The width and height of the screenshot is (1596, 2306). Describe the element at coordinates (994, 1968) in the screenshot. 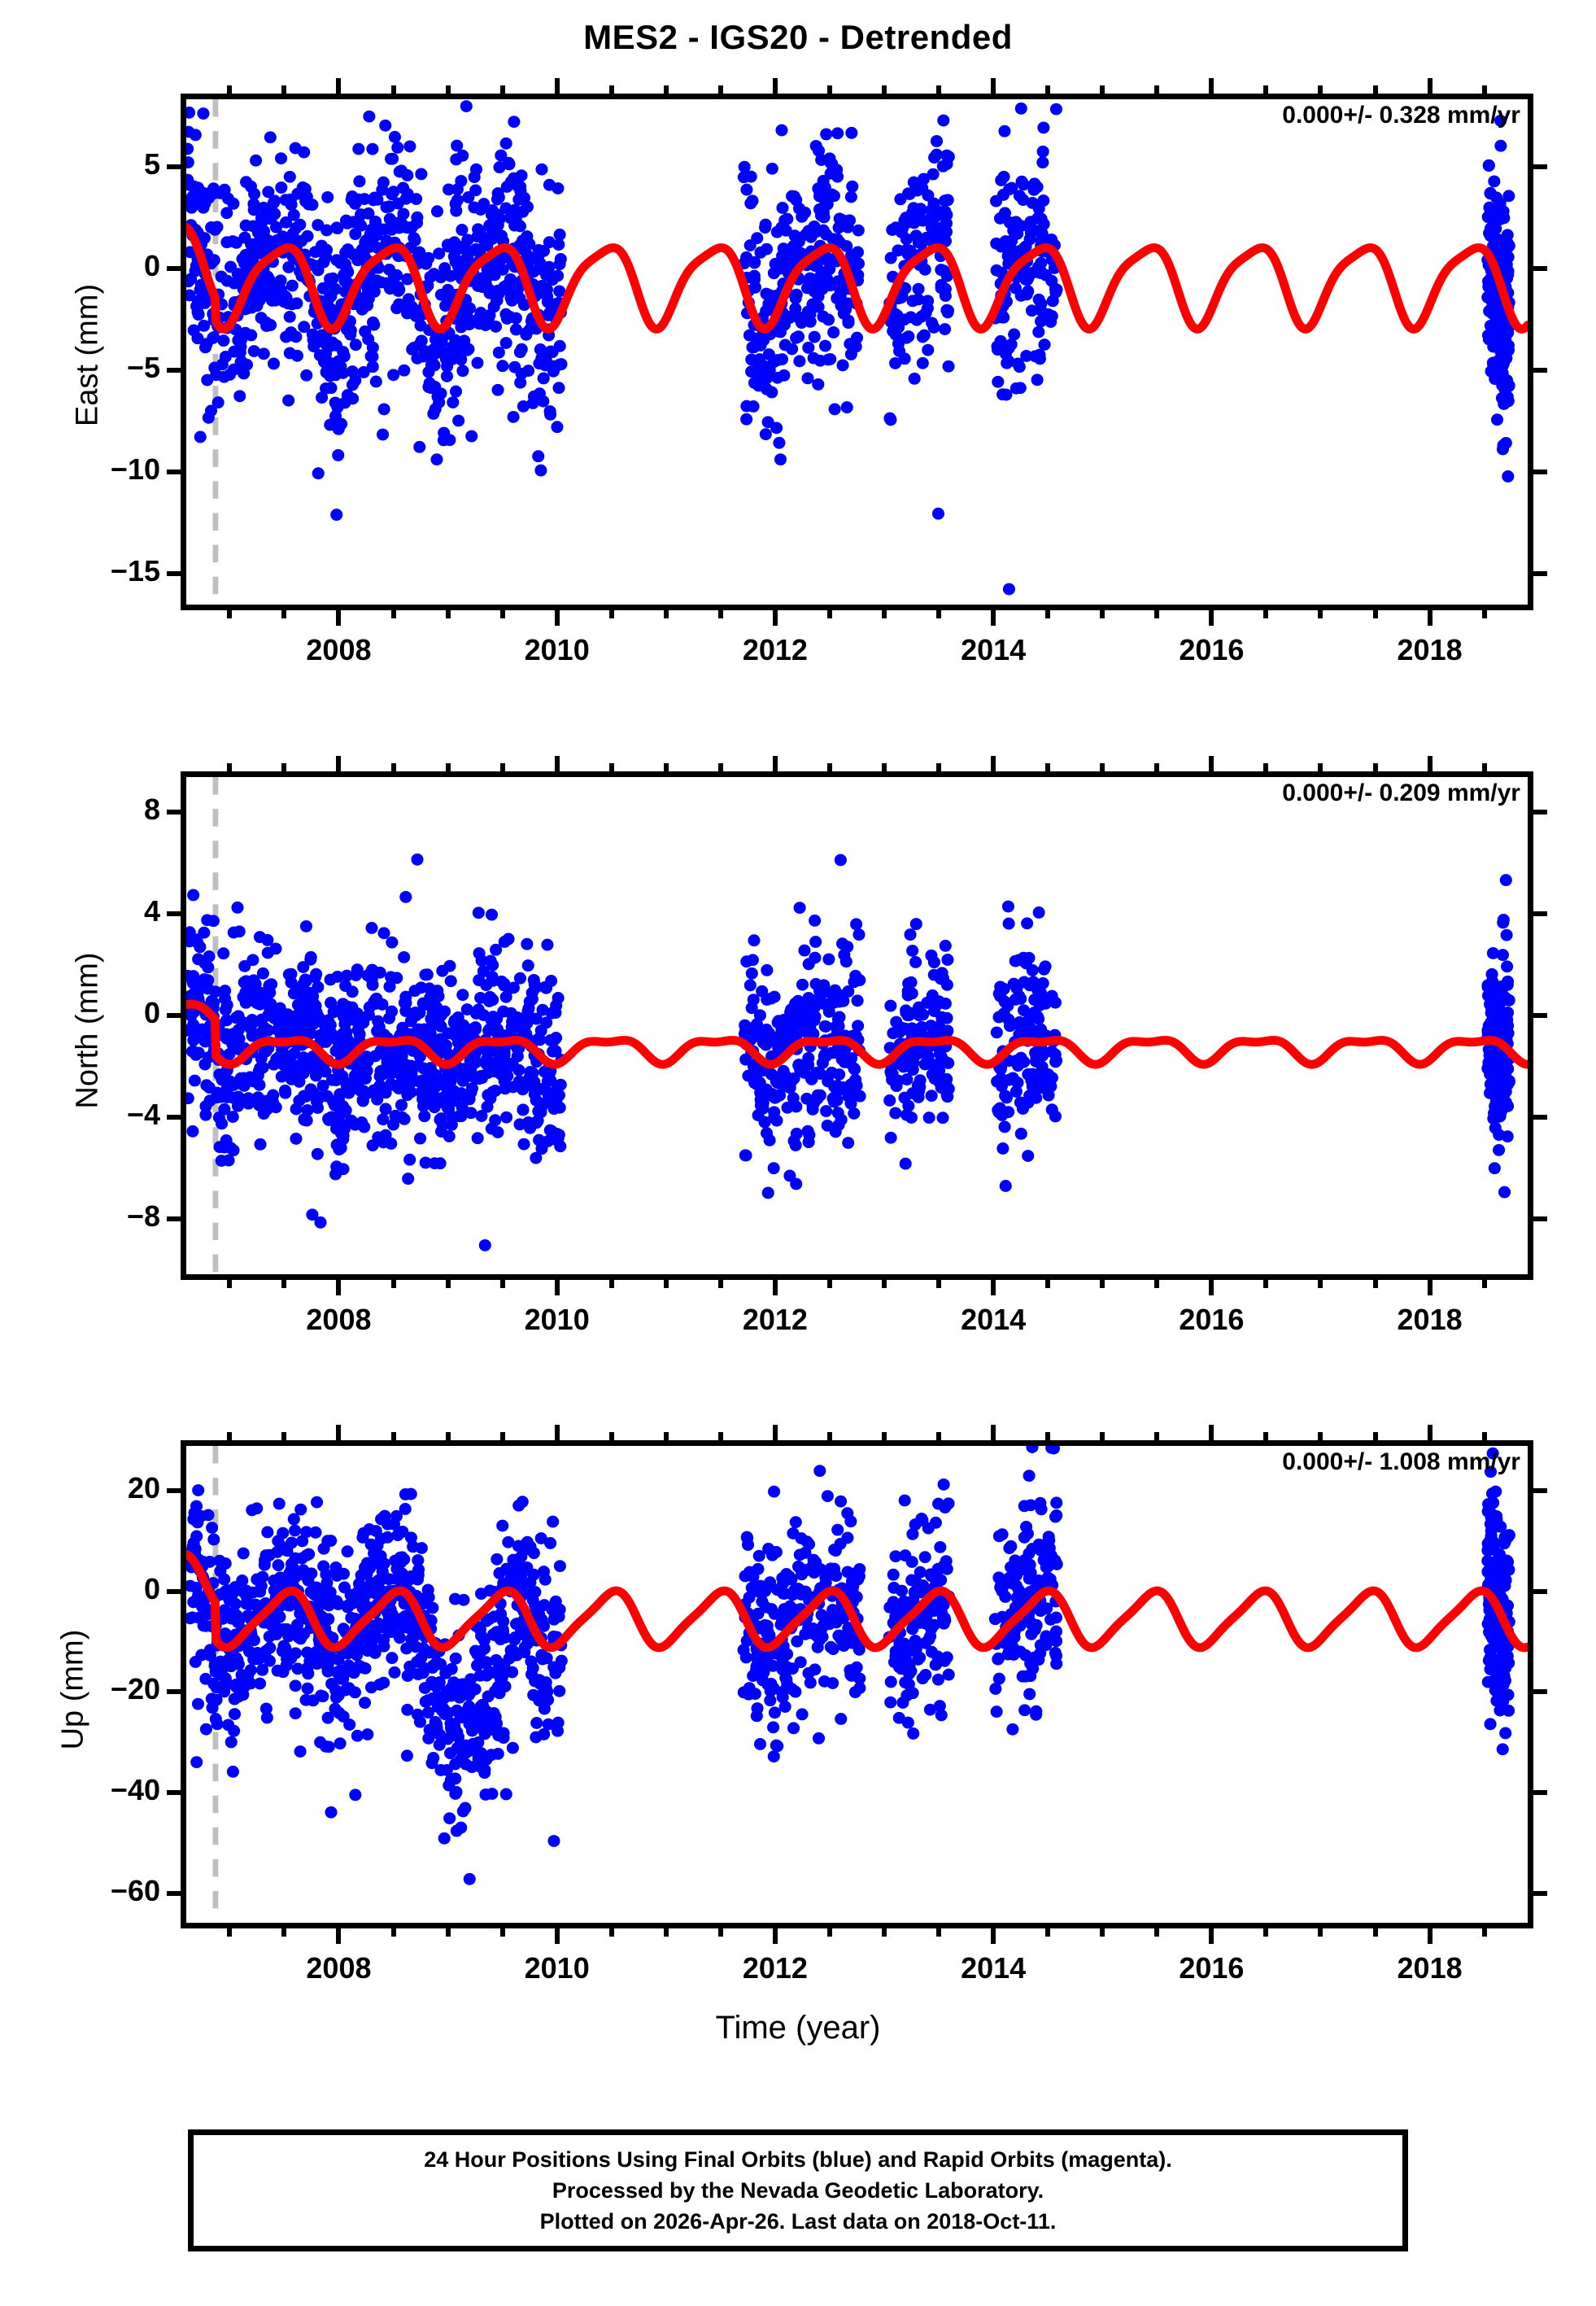

I see `xtick-label: 2014` at that location.